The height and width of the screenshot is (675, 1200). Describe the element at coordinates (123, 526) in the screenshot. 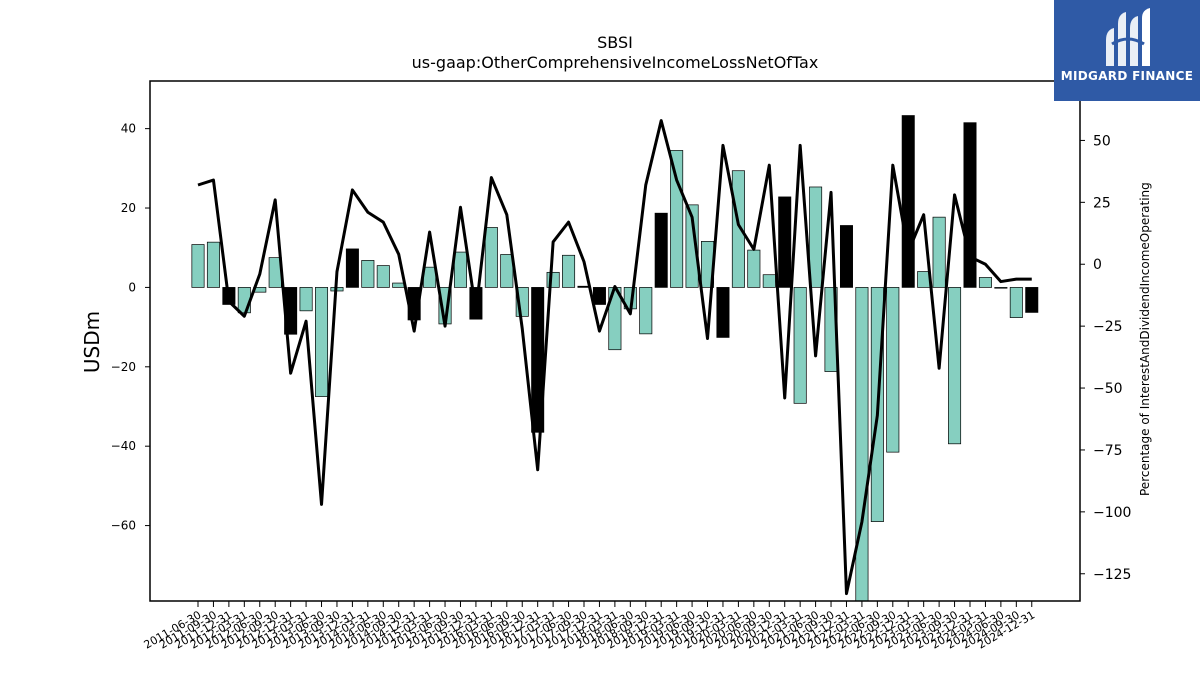

I see `y-tick-label: −60` at that location.